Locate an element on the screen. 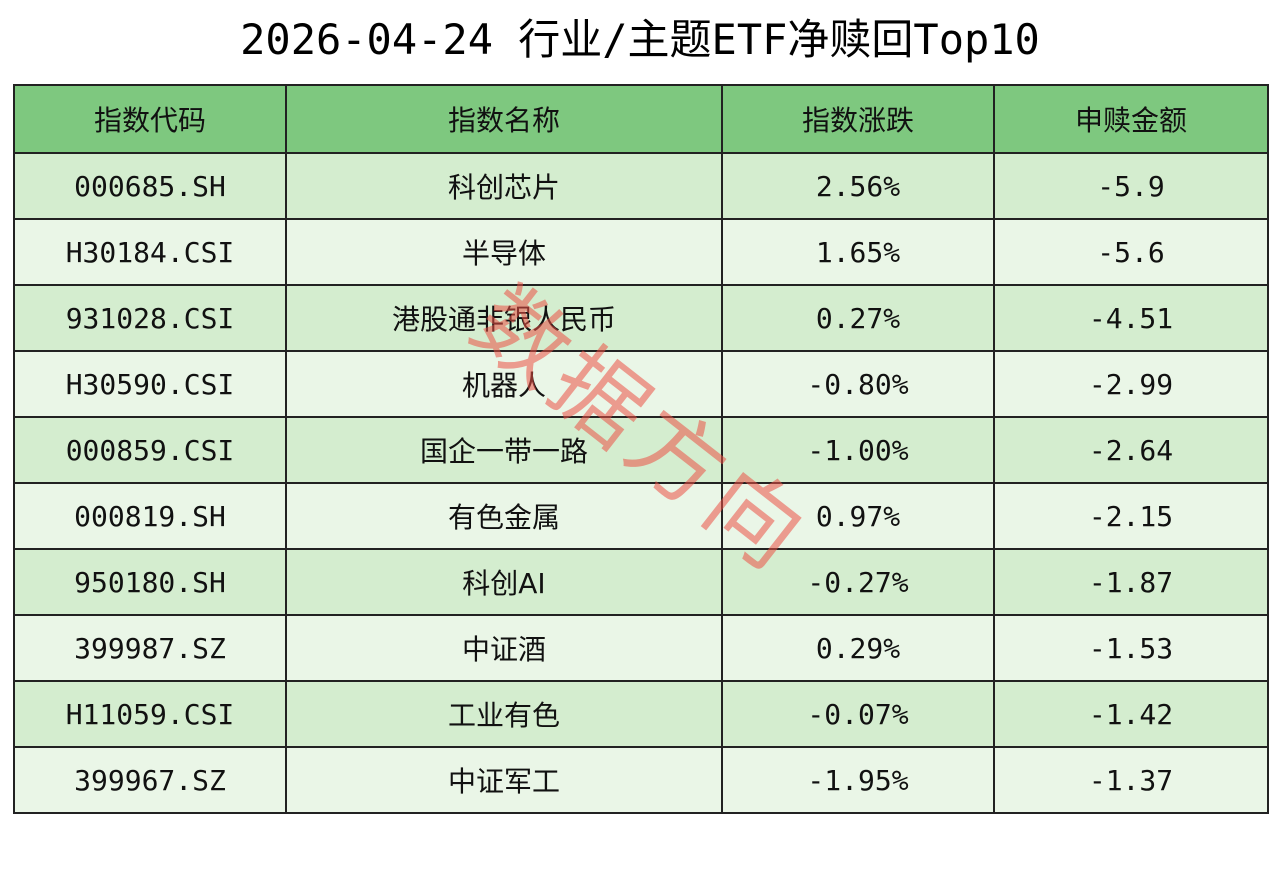 This screenshot has height=895, width=1280. index-code-cell: H30590.CSI is located at coordinates (150, 384).